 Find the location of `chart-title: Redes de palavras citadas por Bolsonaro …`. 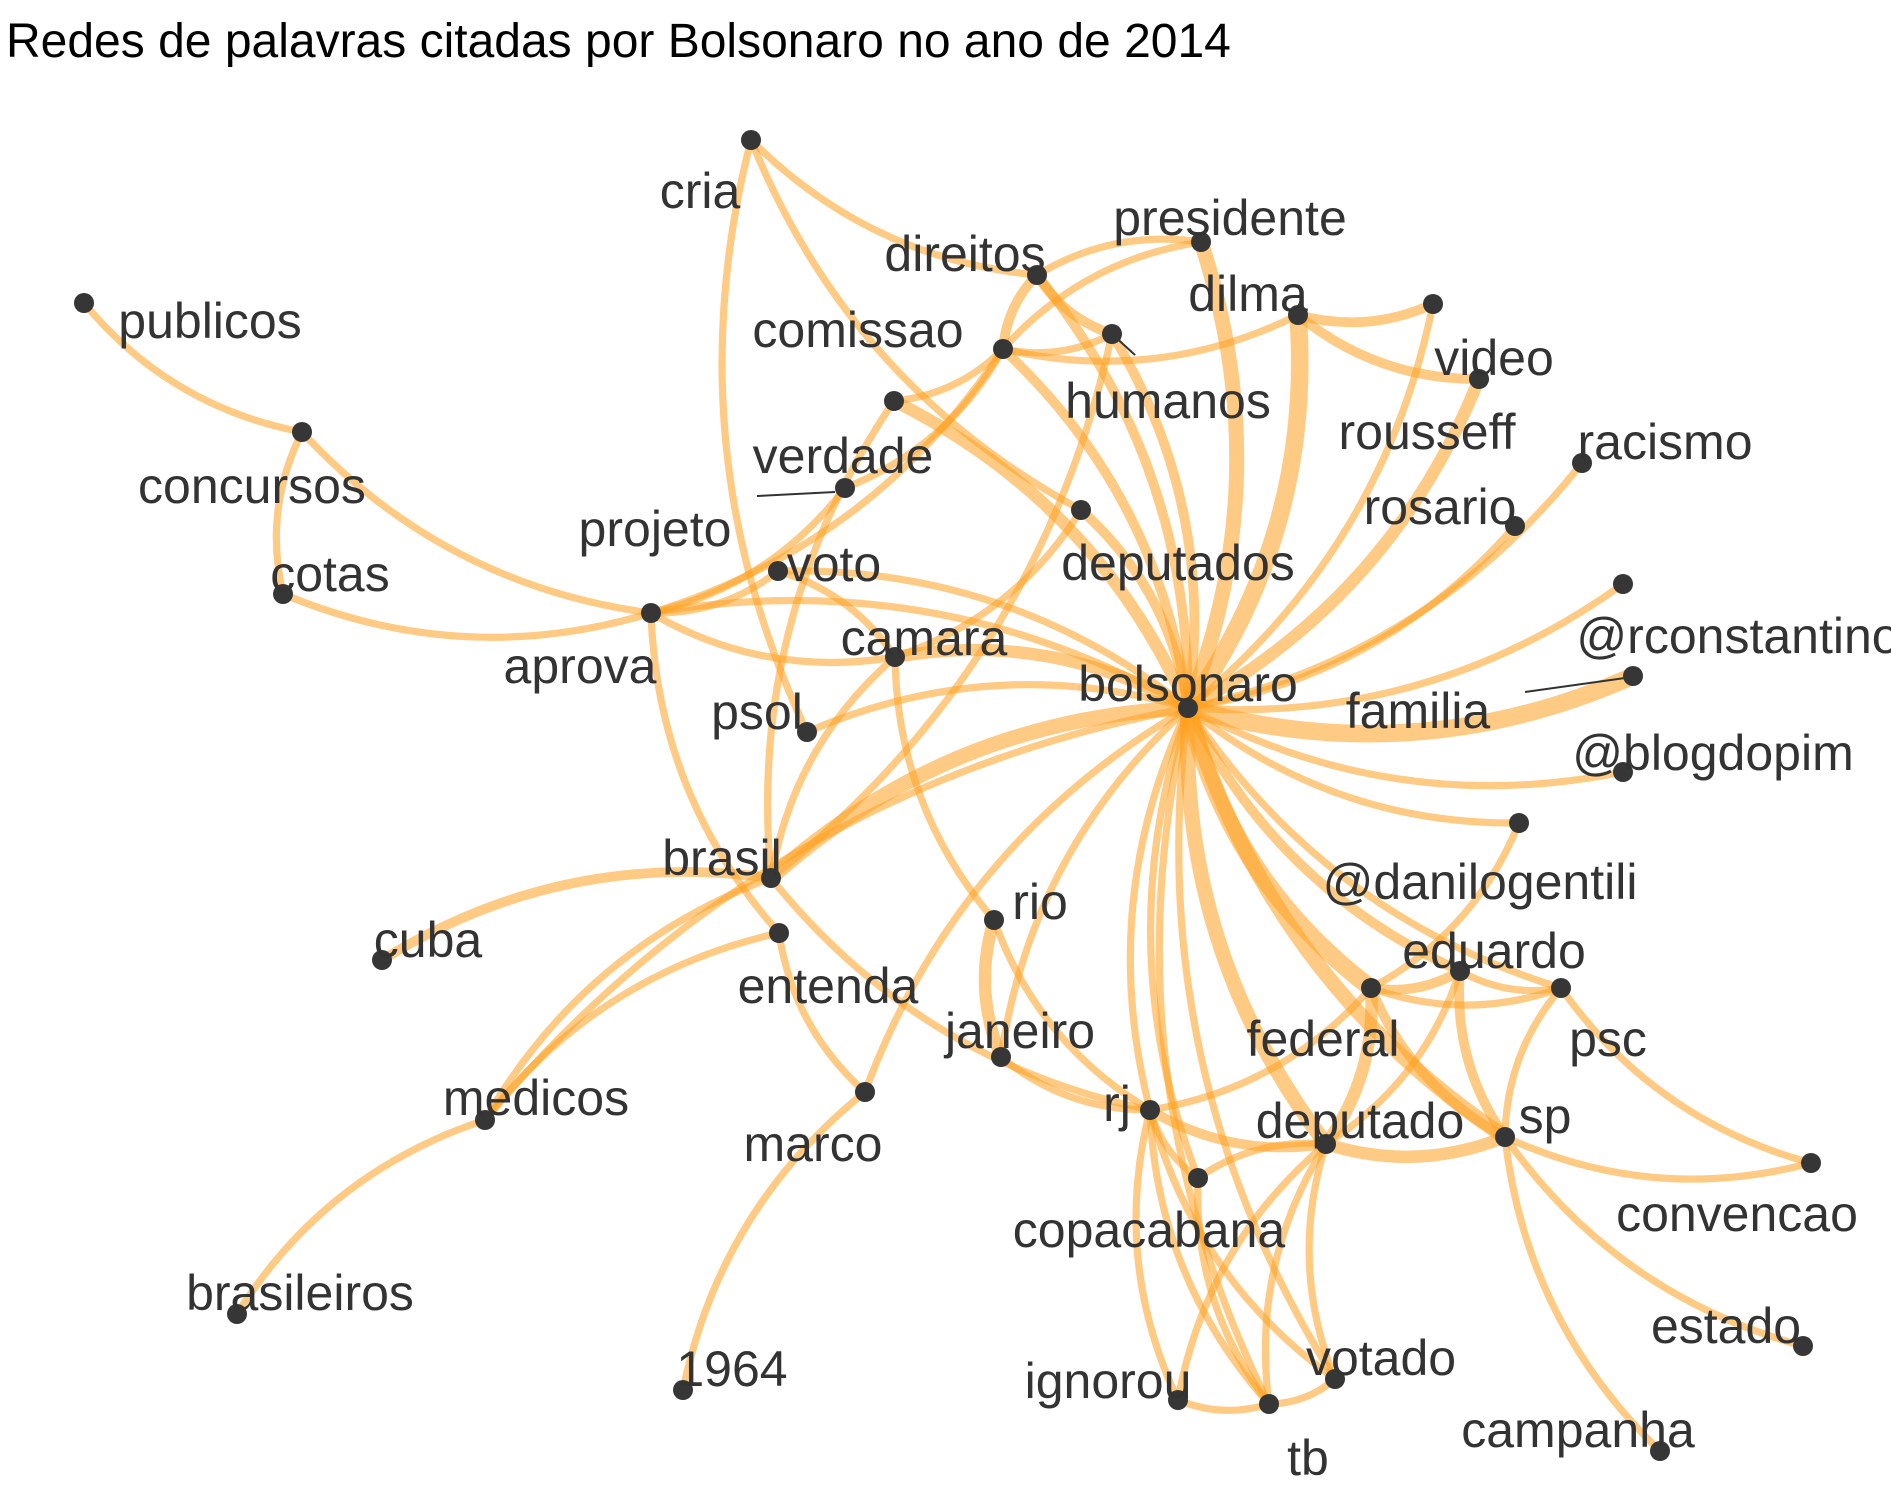

chart-title: Redes de palavras citadas por Bolsonaro … is located at coordinates (618, 41).